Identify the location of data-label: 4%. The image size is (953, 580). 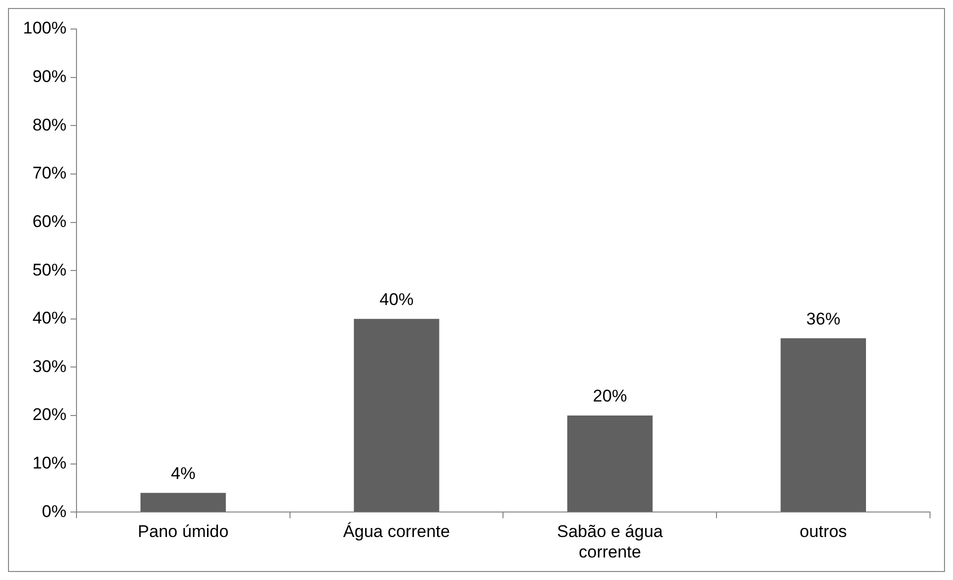
(183, 474).